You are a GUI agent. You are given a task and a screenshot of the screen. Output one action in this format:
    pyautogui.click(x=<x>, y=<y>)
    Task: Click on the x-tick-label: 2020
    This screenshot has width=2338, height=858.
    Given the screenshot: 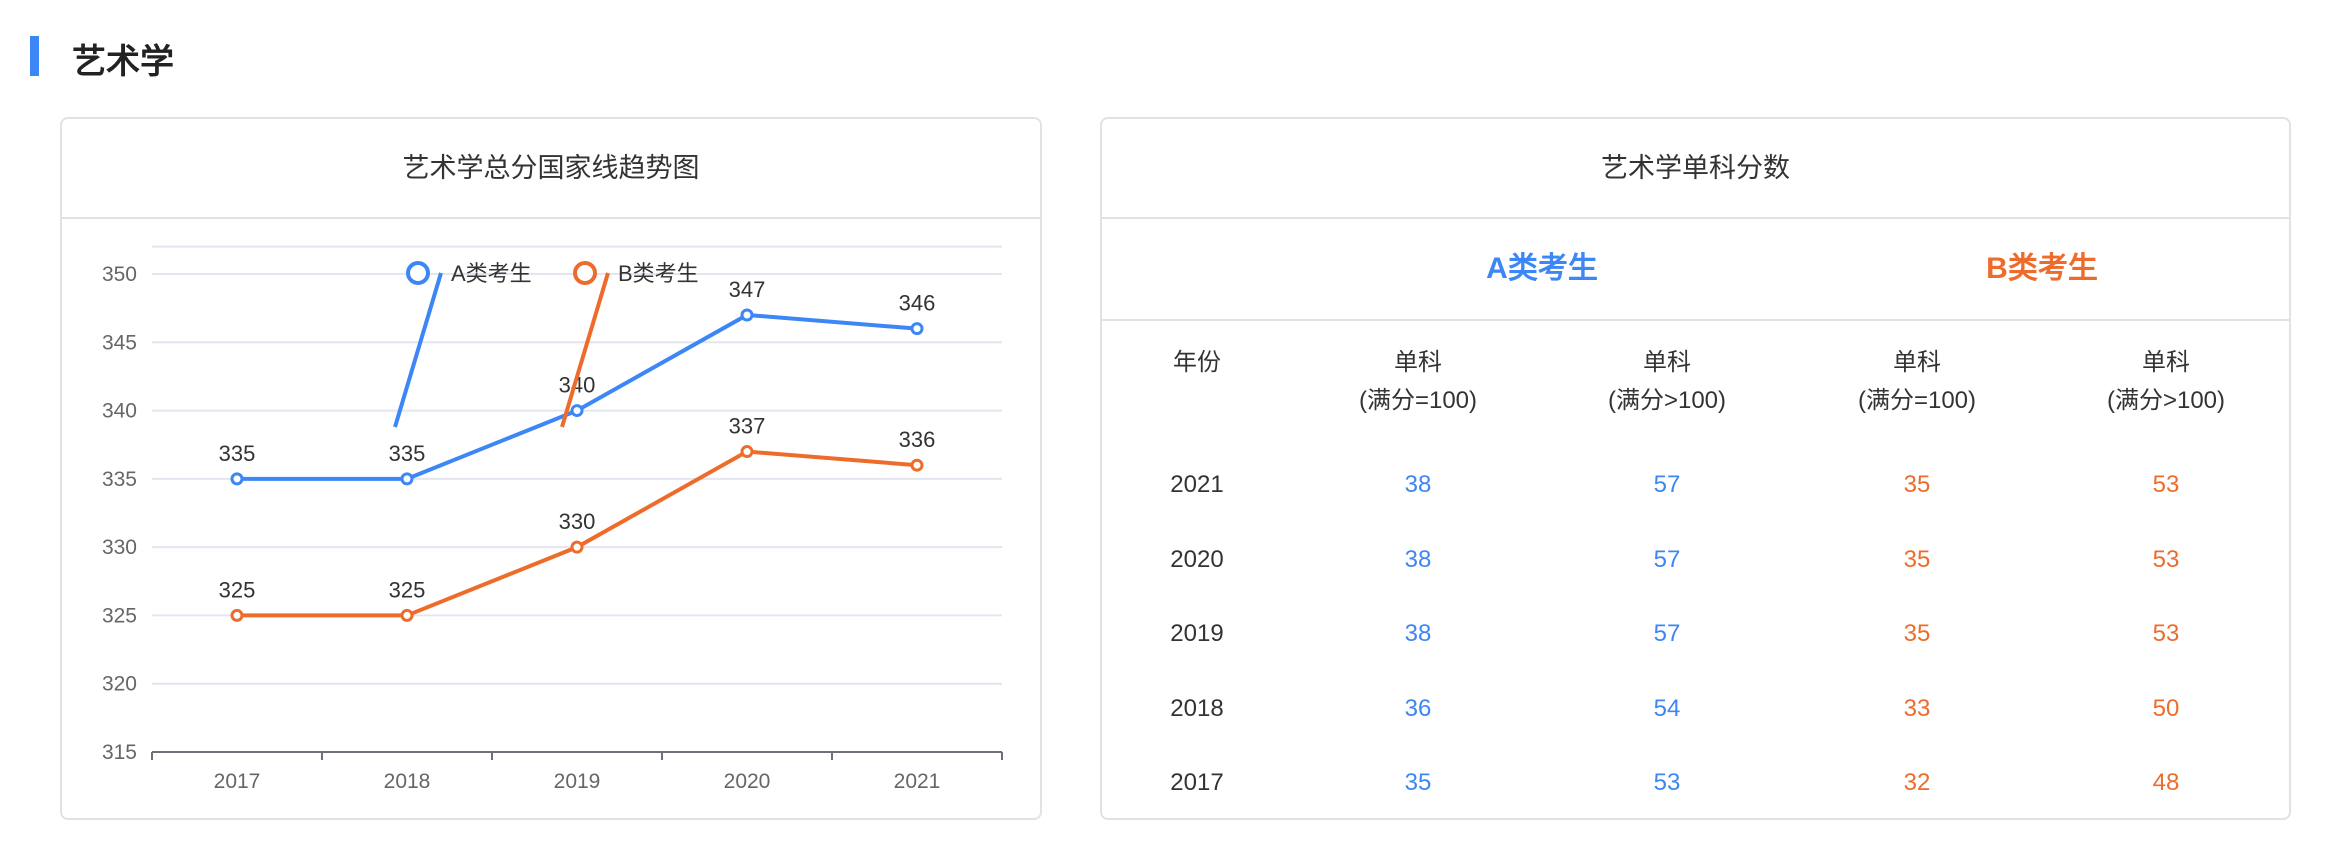 What is the action you would take?
    pyautogui.click(x=747, y=781)
    